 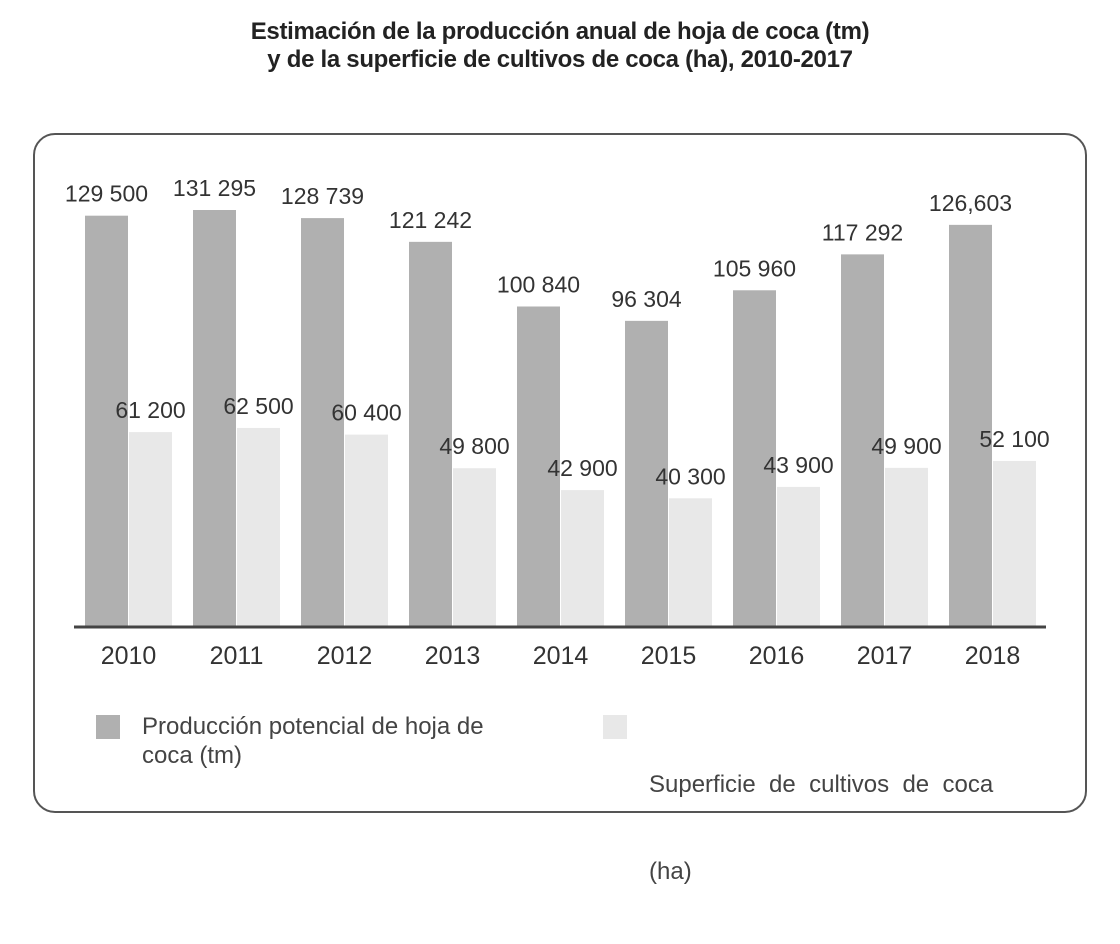 What do you see at coordinates (108, 727) in the screenshot?
I see `legend-swatch-production` at bounding box center [108, 727].